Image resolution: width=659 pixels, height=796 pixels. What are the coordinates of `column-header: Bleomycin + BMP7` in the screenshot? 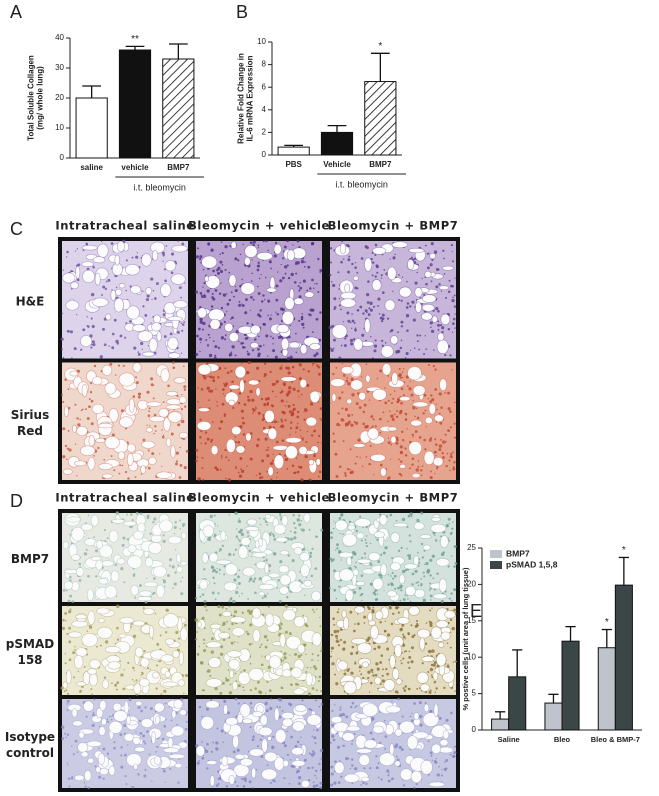 It's located at (393, 226).